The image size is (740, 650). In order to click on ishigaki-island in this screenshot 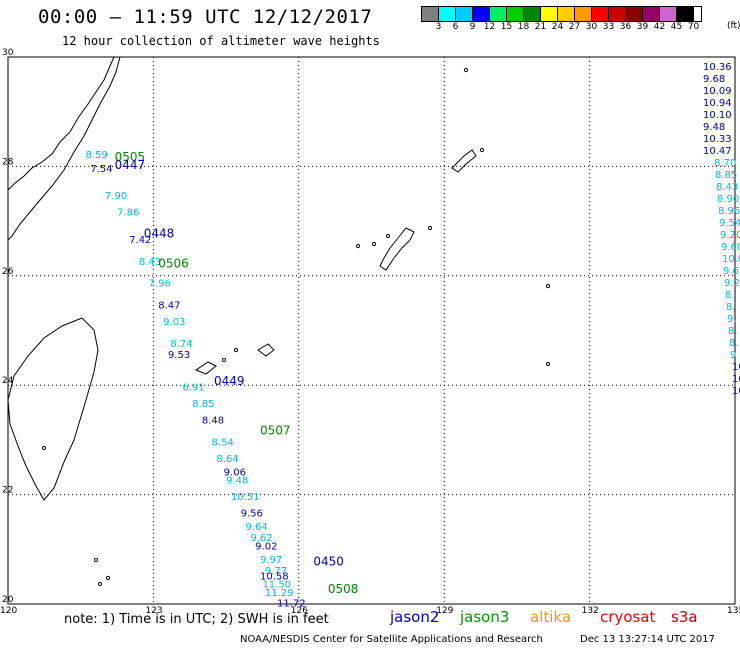, I will do `click(205, 368)`.